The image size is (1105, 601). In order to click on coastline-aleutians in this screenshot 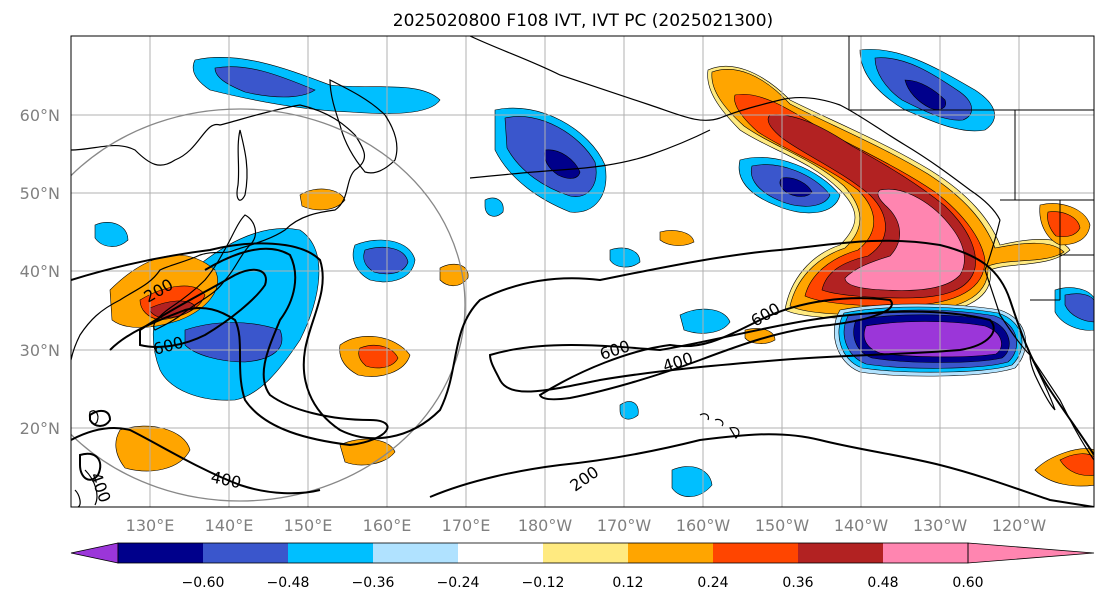, I will do `click(590, 154)`.